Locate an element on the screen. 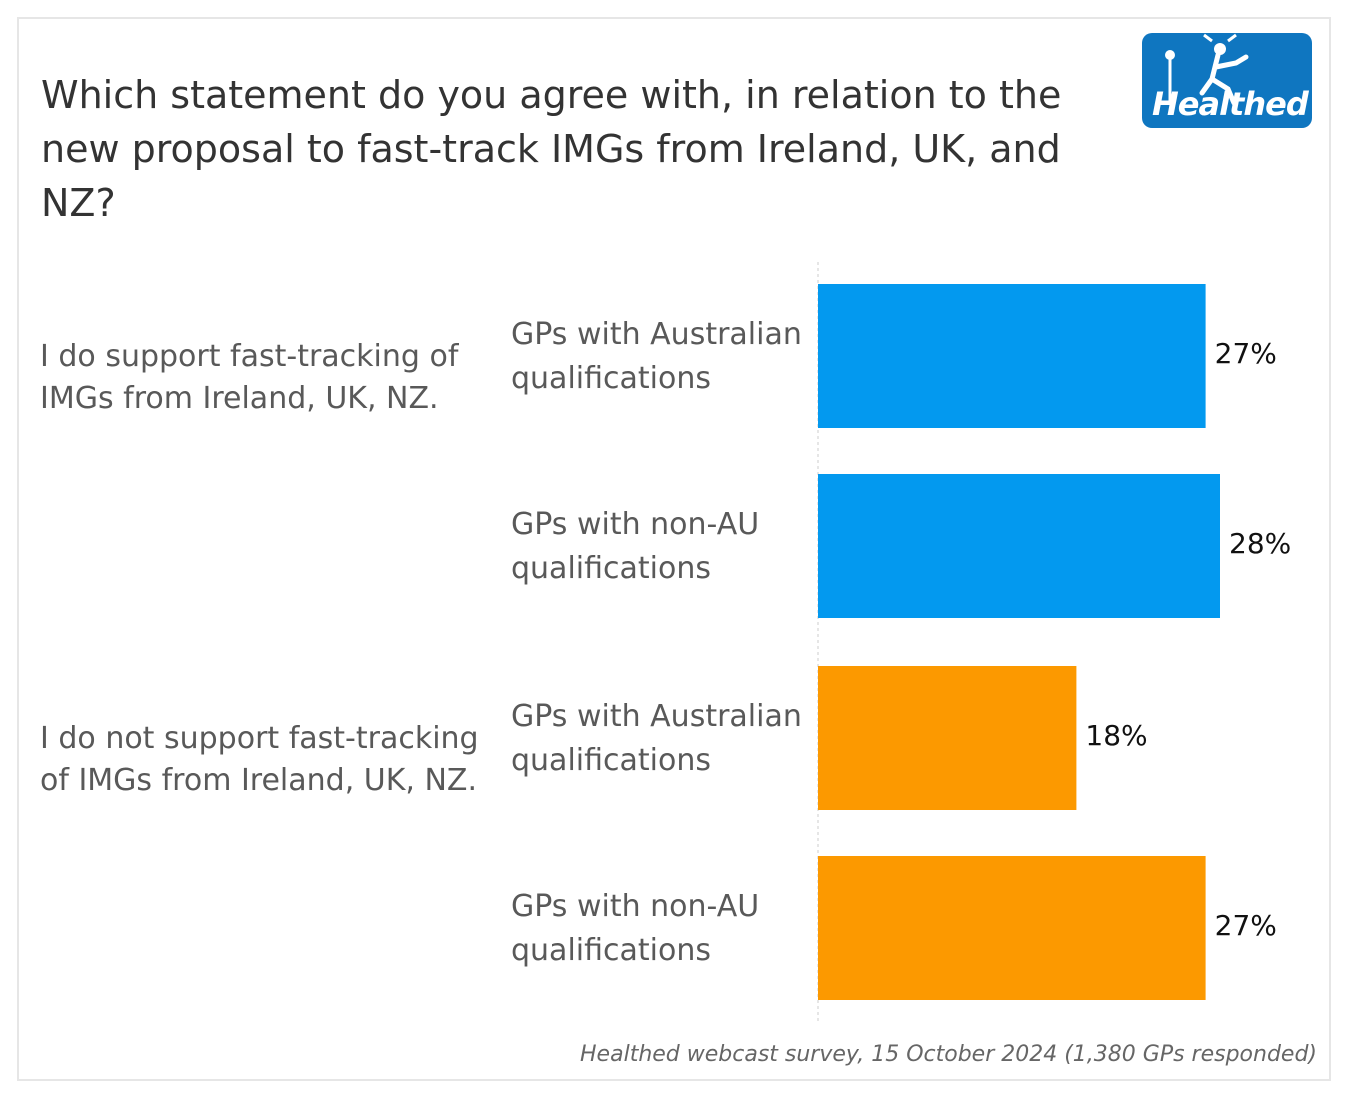  hermes-figure-icon is located at coordinates (1207, 69).